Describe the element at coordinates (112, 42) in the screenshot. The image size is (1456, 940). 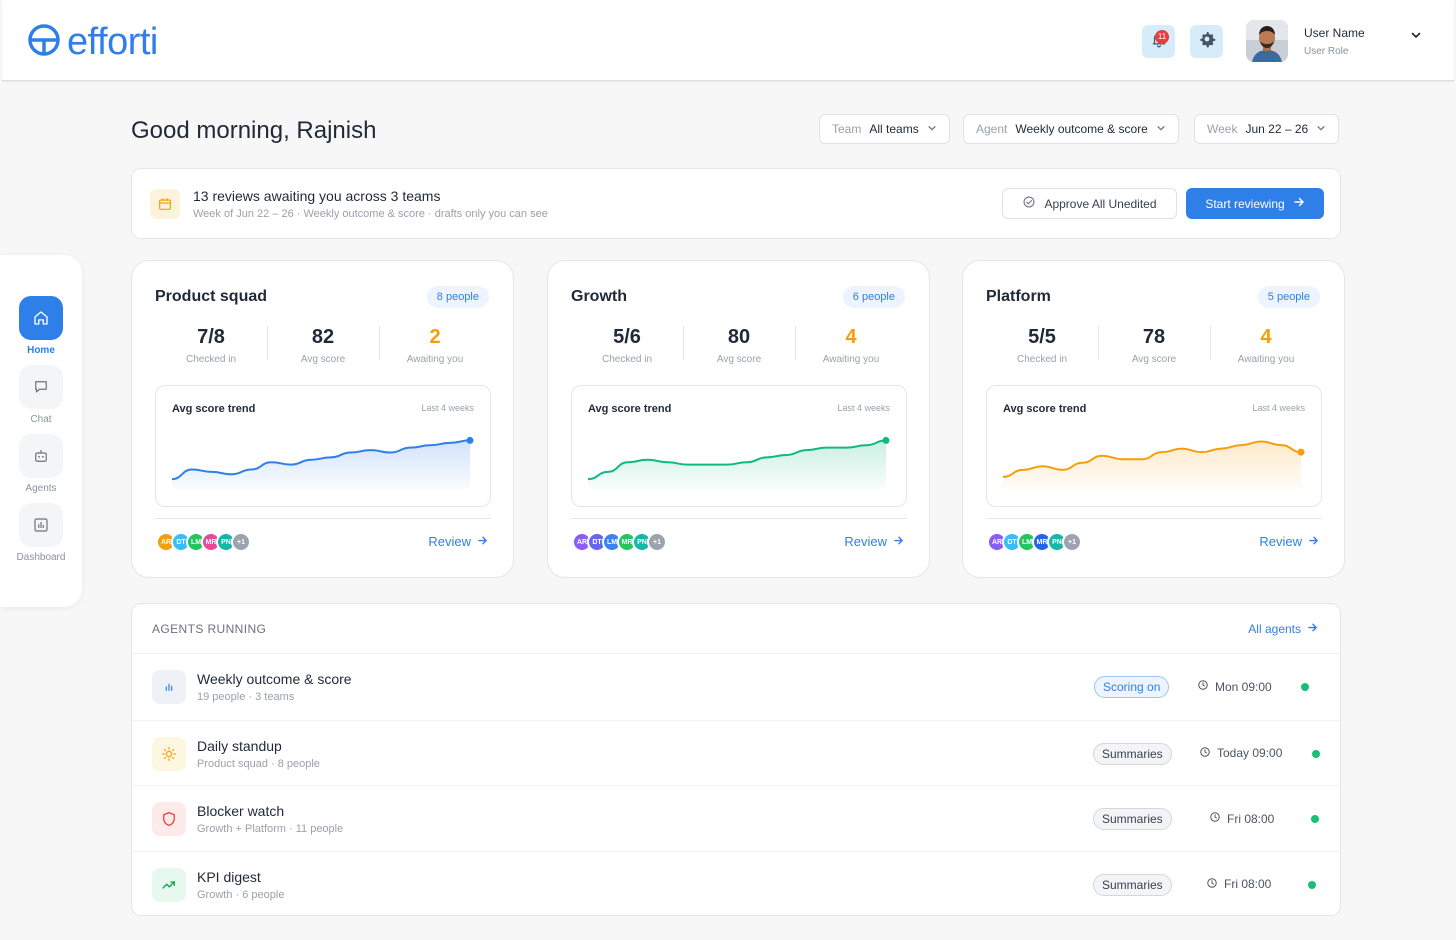
I see `logo-text: efforti` at that location.